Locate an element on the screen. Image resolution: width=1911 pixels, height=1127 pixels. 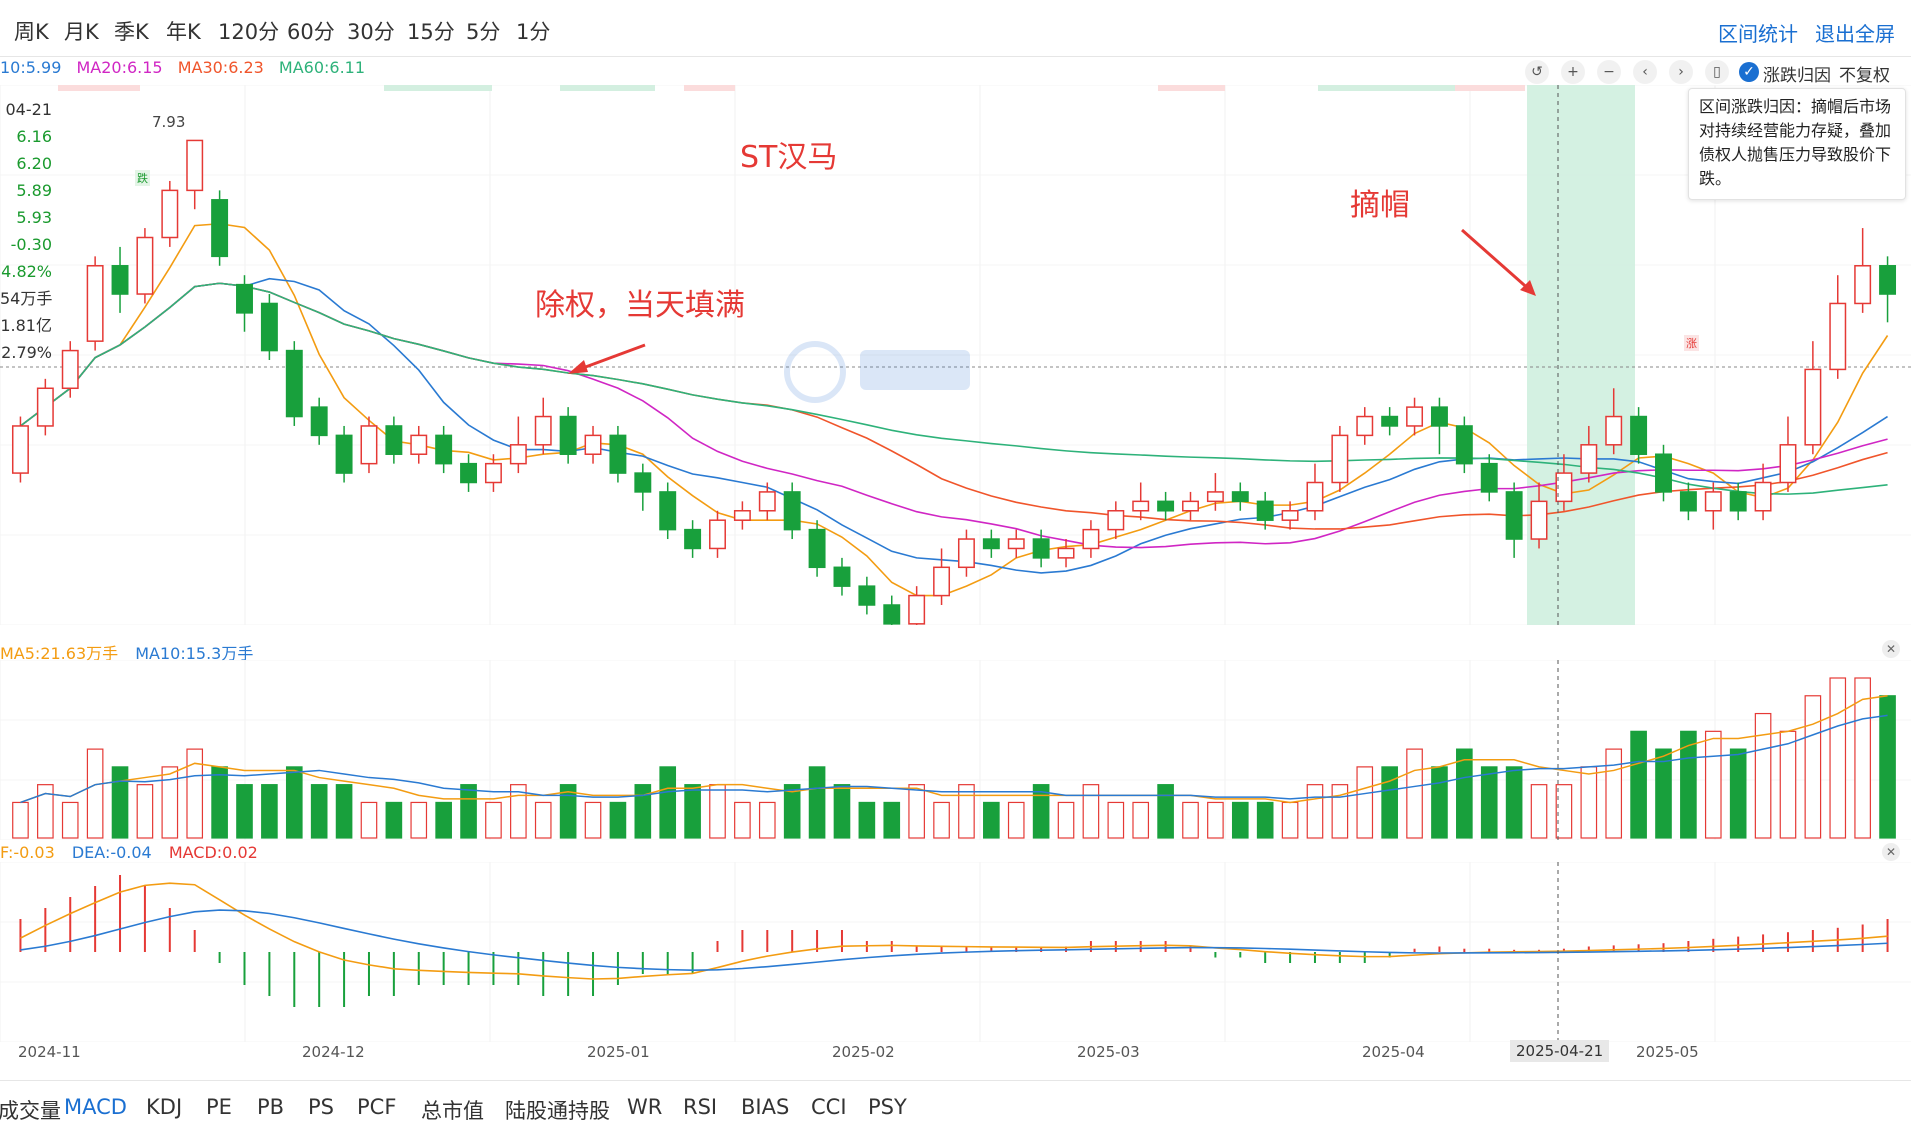
x-label-2025-05: 2025-05 is located at coordinates (1667, 1052).